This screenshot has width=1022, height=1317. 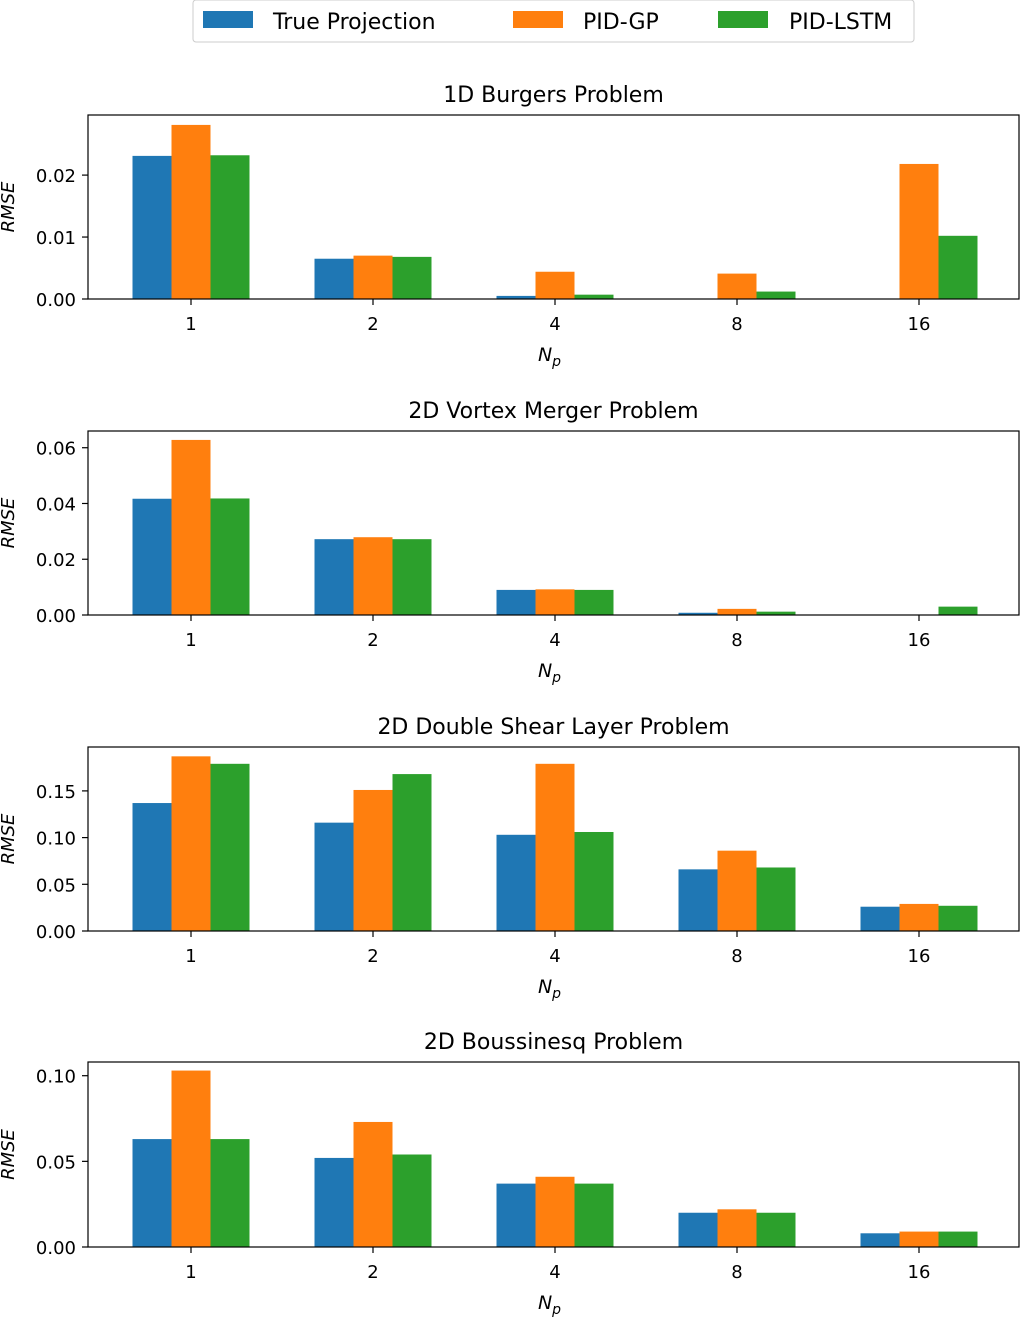 What do you see at coordinates (228, 19) in the screenshot?
I see `legend-swatch-true-projection` at bounding box center [228, 19].